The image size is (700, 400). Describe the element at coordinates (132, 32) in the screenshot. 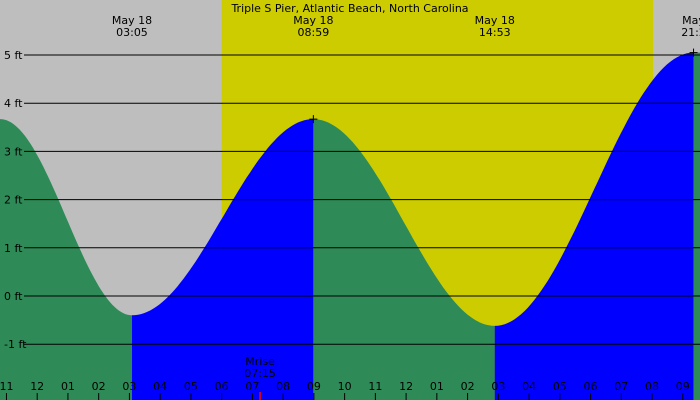

I see `extreme-time-label: 03:05` at that location.